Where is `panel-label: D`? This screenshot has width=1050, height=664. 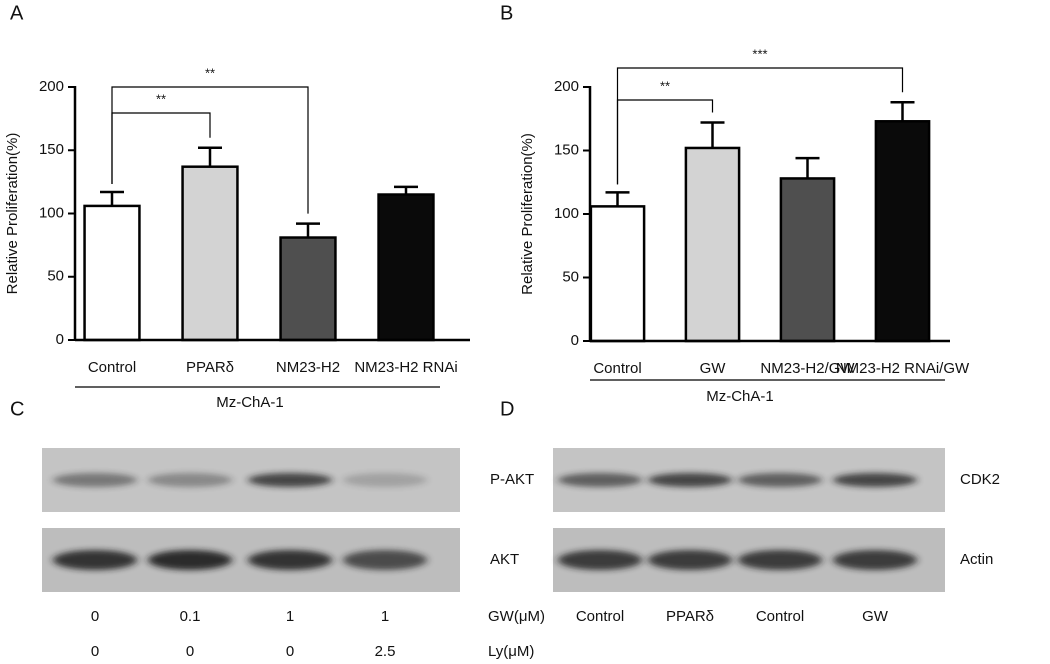 panel-label: D is located at coordinates (507, 409).